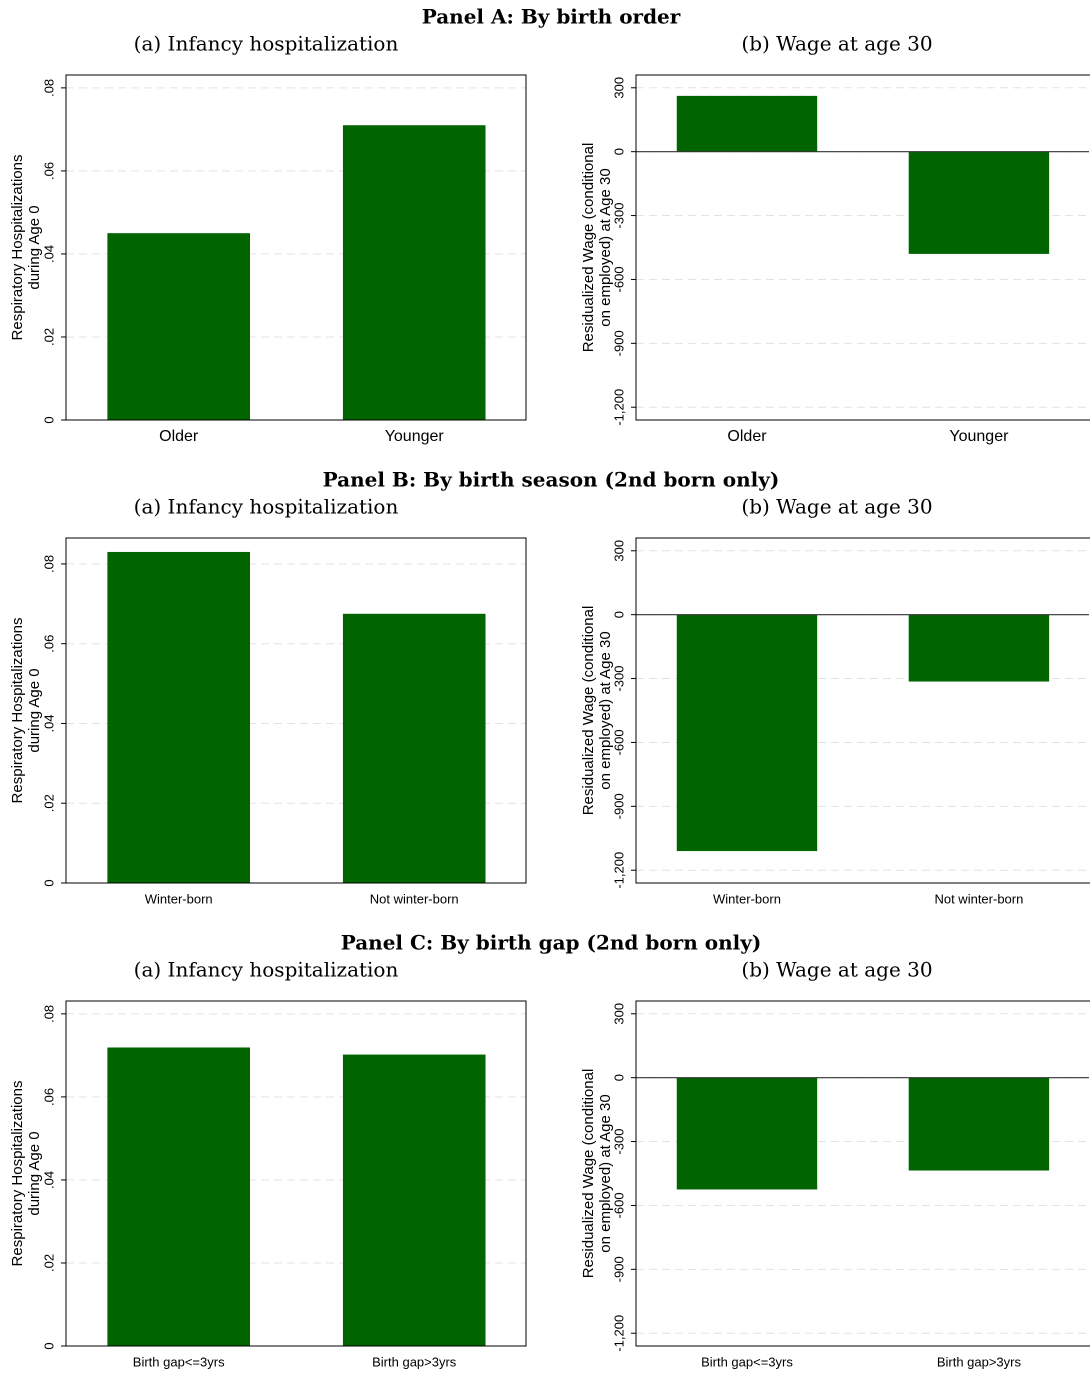  Describe the element at coordinates (551, 943) in the screenshot. I see `panel-title: Panel C: By birth gap (2nd born only)` at that location.